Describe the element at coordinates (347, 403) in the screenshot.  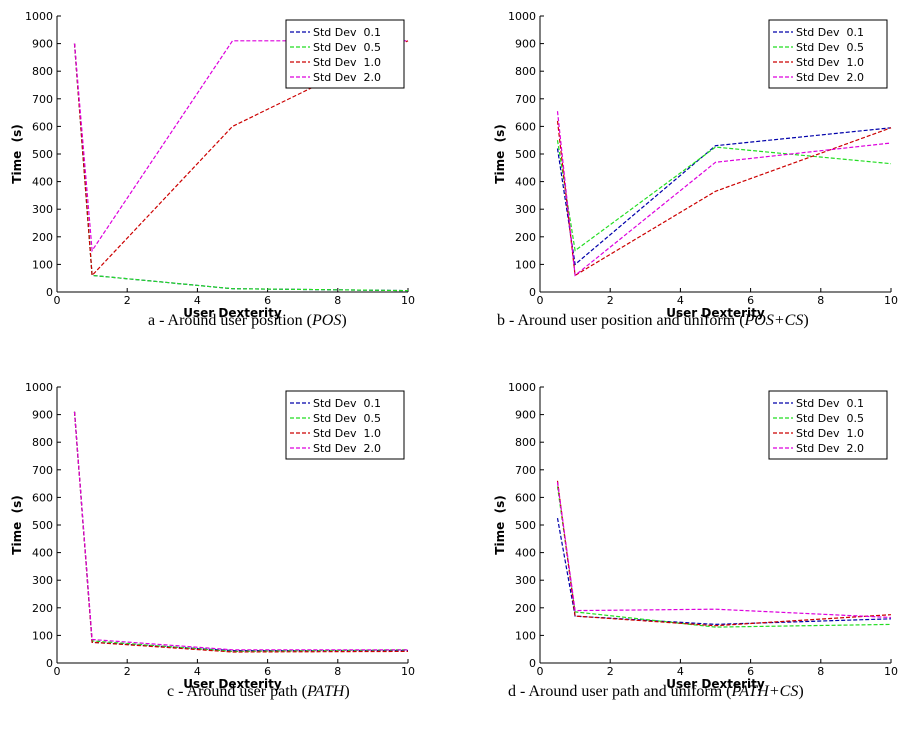
I see `chart-3-legend-label-1: Std Dev 0.1` at that location.